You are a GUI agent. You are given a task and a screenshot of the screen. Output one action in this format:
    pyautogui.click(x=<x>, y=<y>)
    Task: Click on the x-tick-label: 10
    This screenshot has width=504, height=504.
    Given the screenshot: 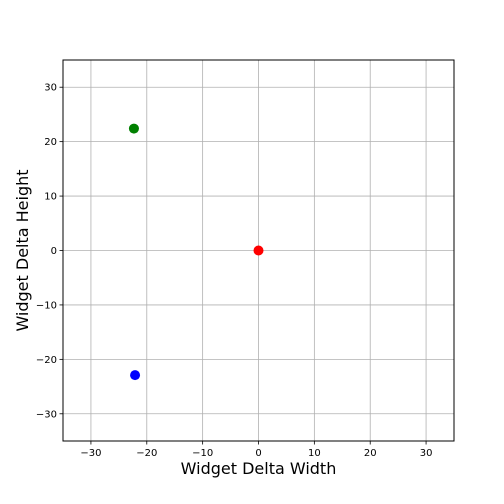 What is the action you would take?
    pyautogui.click(x=314, y=453)
    